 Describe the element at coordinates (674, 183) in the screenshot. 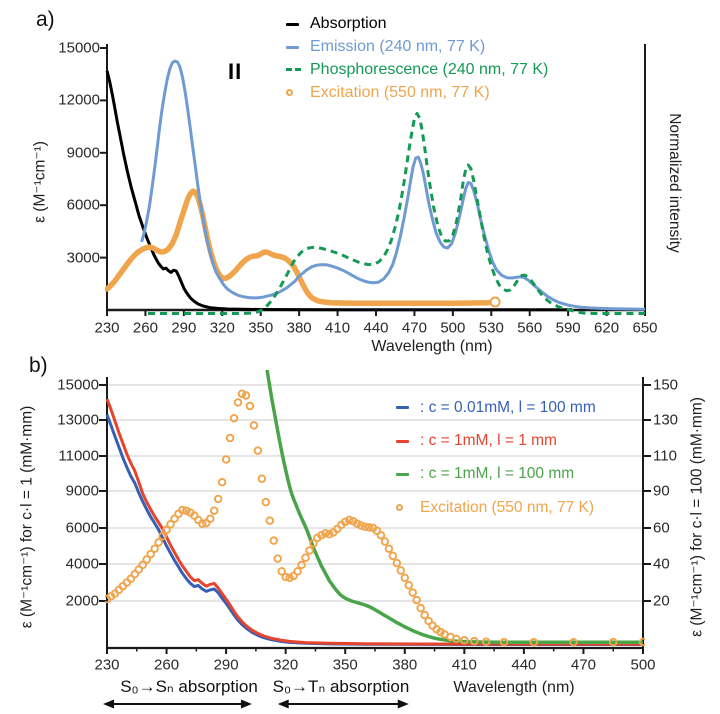

I see `panel-a-y2-axis-title: Normalized intensity` at that location.